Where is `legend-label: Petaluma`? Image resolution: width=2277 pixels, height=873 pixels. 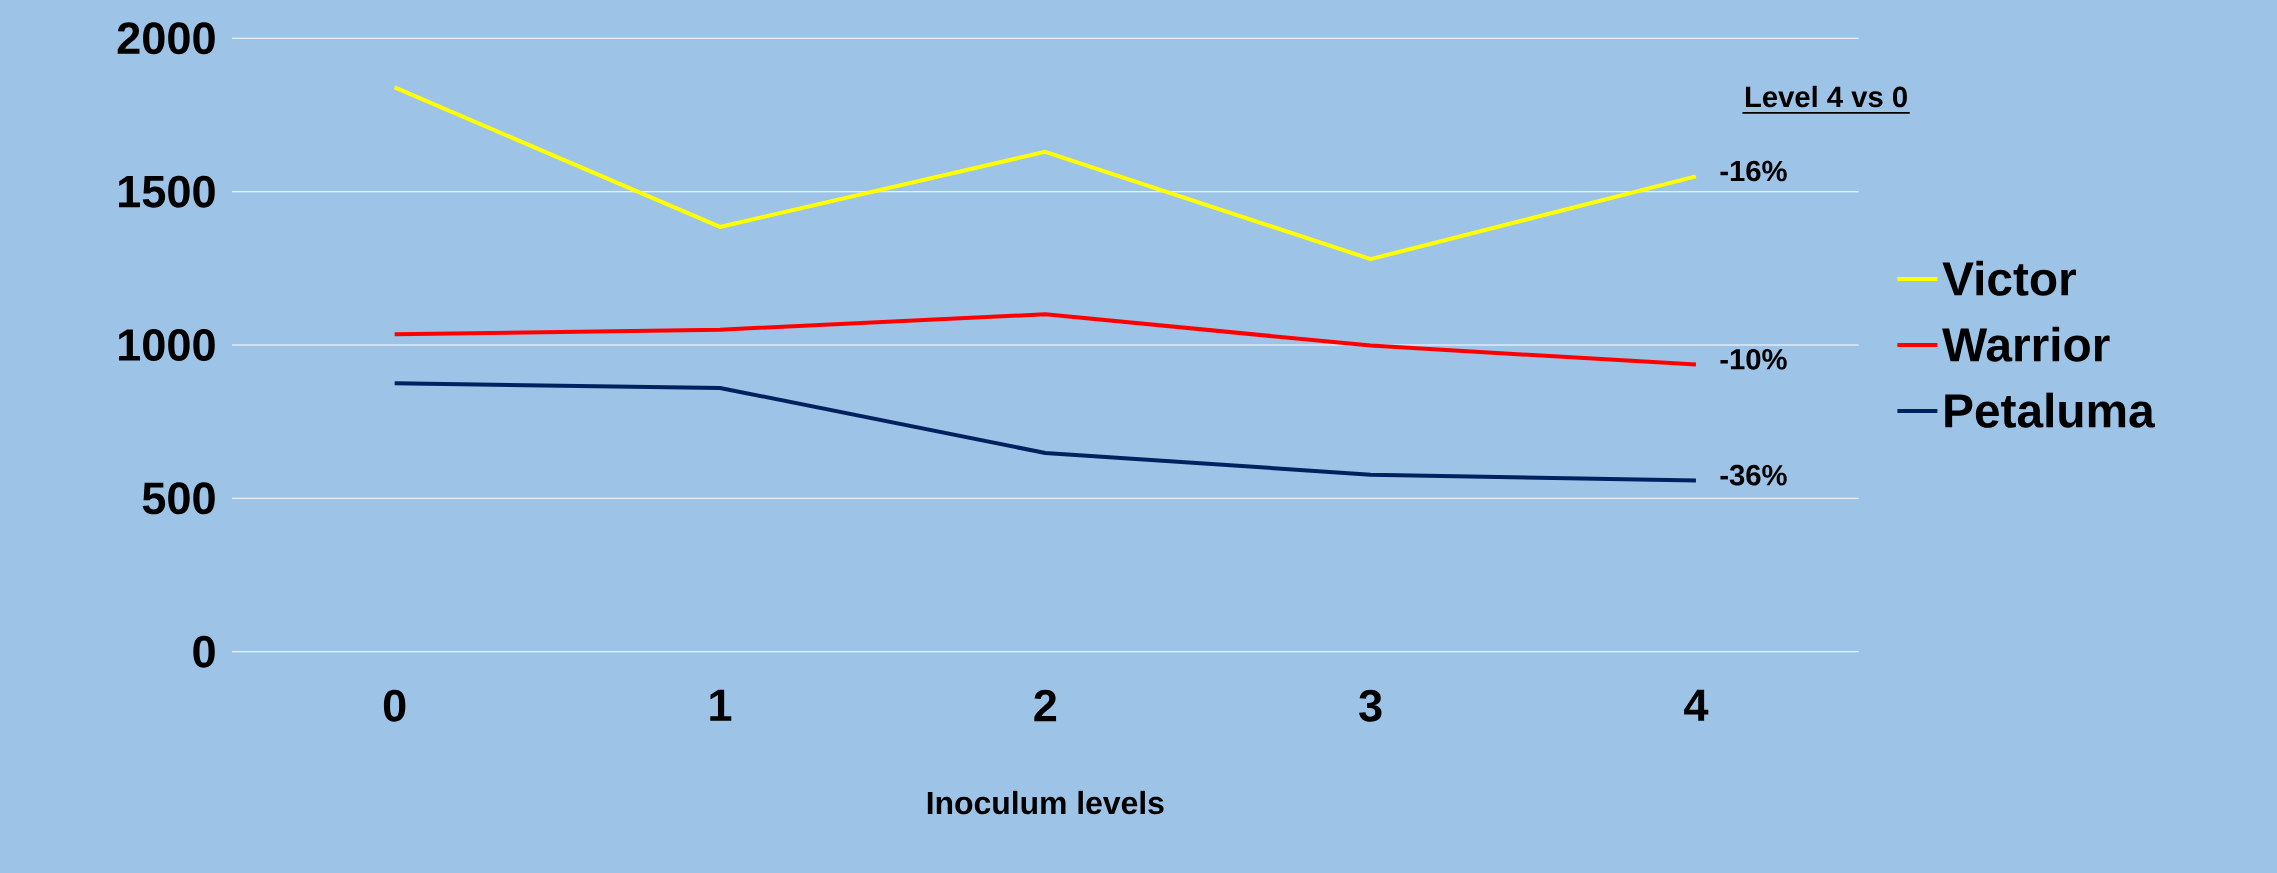
legend-label: Petaluma is located at coordinates (2050, 410).